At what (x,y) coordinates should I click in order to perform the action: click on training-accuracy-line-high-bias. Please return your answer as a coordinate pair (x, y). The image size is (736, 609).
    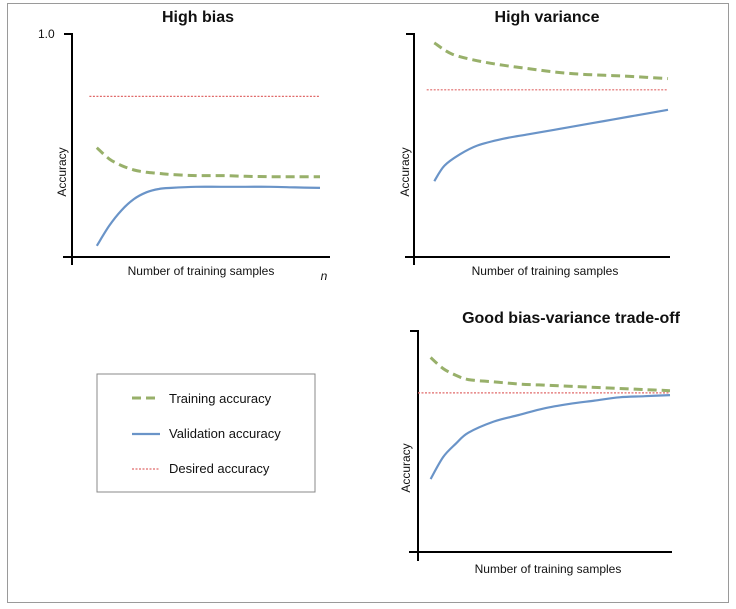
    Looking at the image, I should click on (207, 162).